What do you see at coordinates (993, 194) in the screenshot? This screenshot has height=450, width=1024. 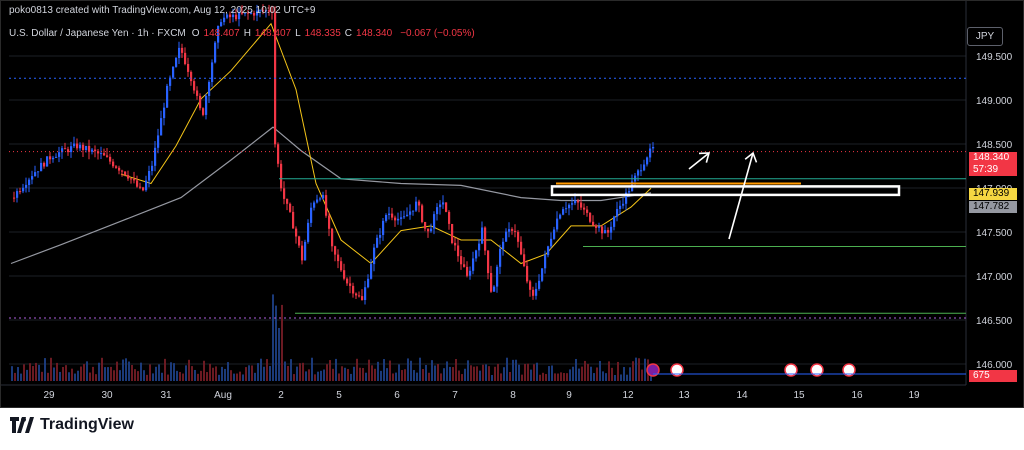 I see `short-ma-price-tag: 147.939` at bounding box center [993, 194].